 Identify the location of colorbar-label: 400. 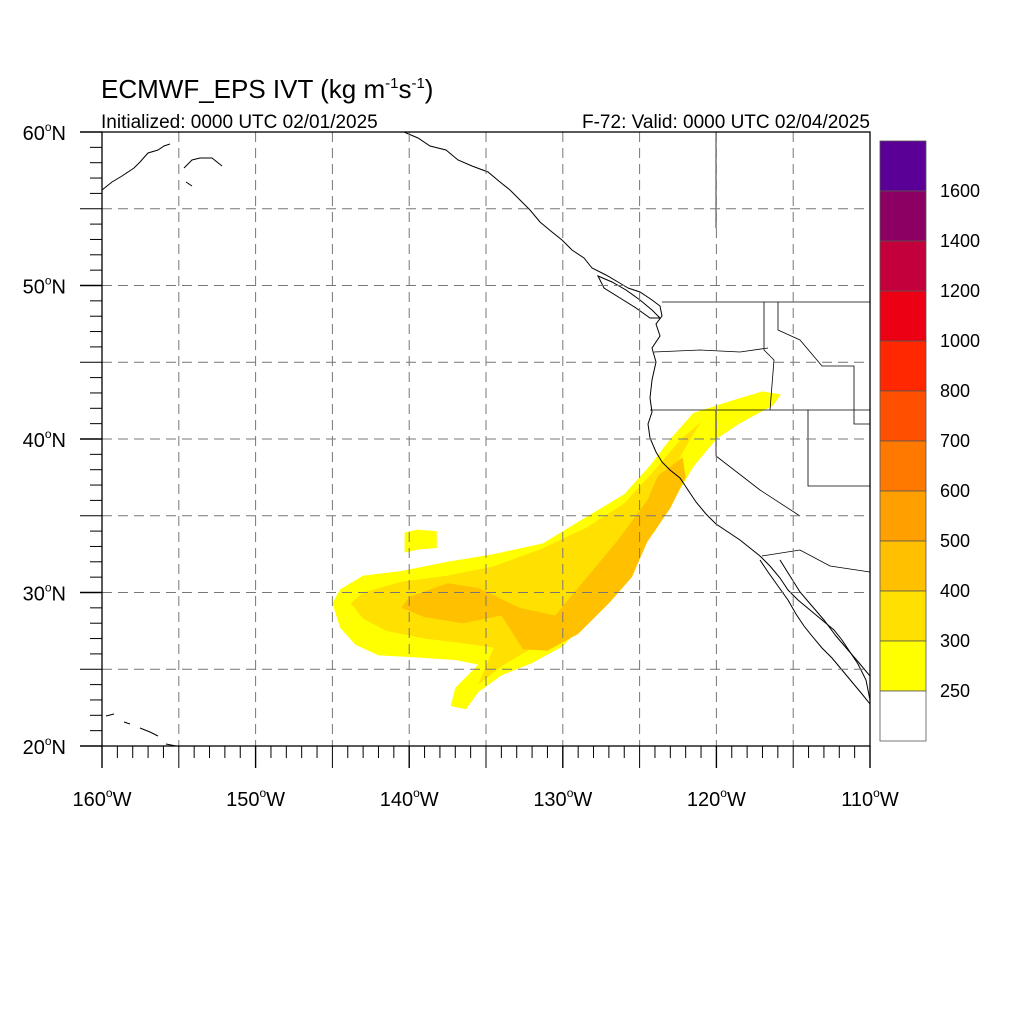
(955, 591).